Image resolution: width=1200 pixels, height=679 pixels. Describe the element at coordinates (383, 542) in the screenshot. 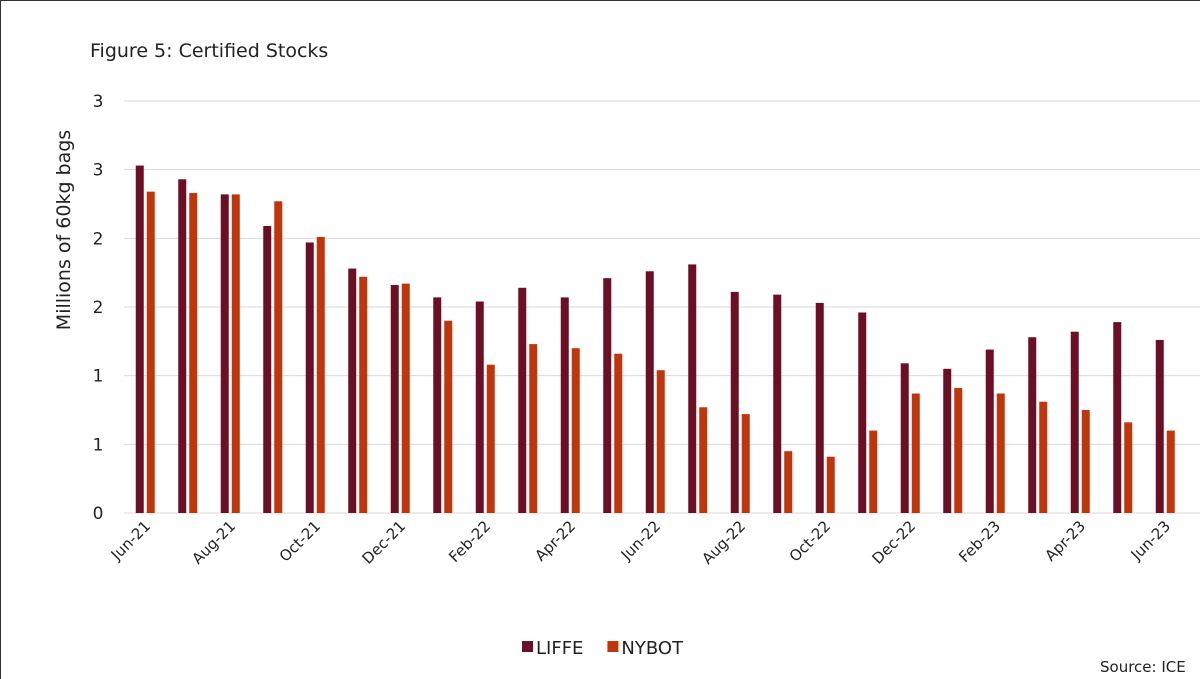

I see `x-tick-label: Dec-21` at that location.